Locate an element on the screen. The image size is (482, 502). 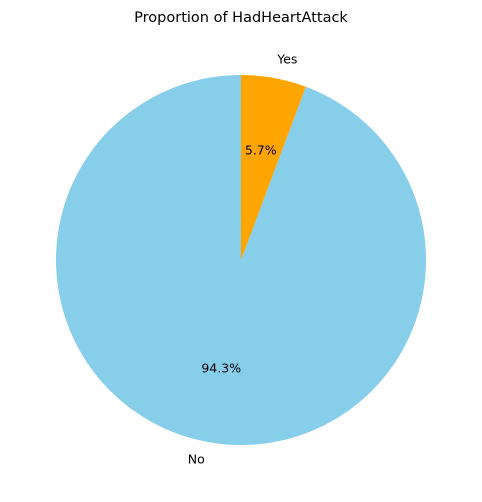
chart-title: Proportion of HadHeartAttack is located at coordinates (241, 18).